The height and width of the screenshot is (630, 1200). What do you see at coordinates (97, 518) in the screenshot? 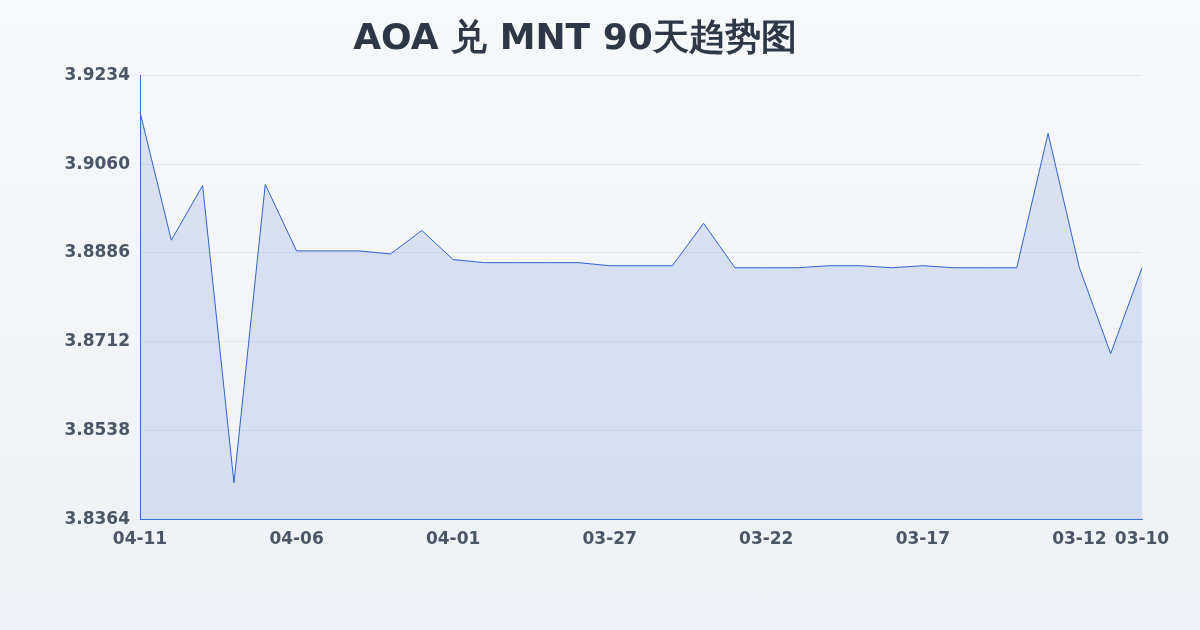
I see `y-tick-label: 3.8364` at bounding box center [97, 518].